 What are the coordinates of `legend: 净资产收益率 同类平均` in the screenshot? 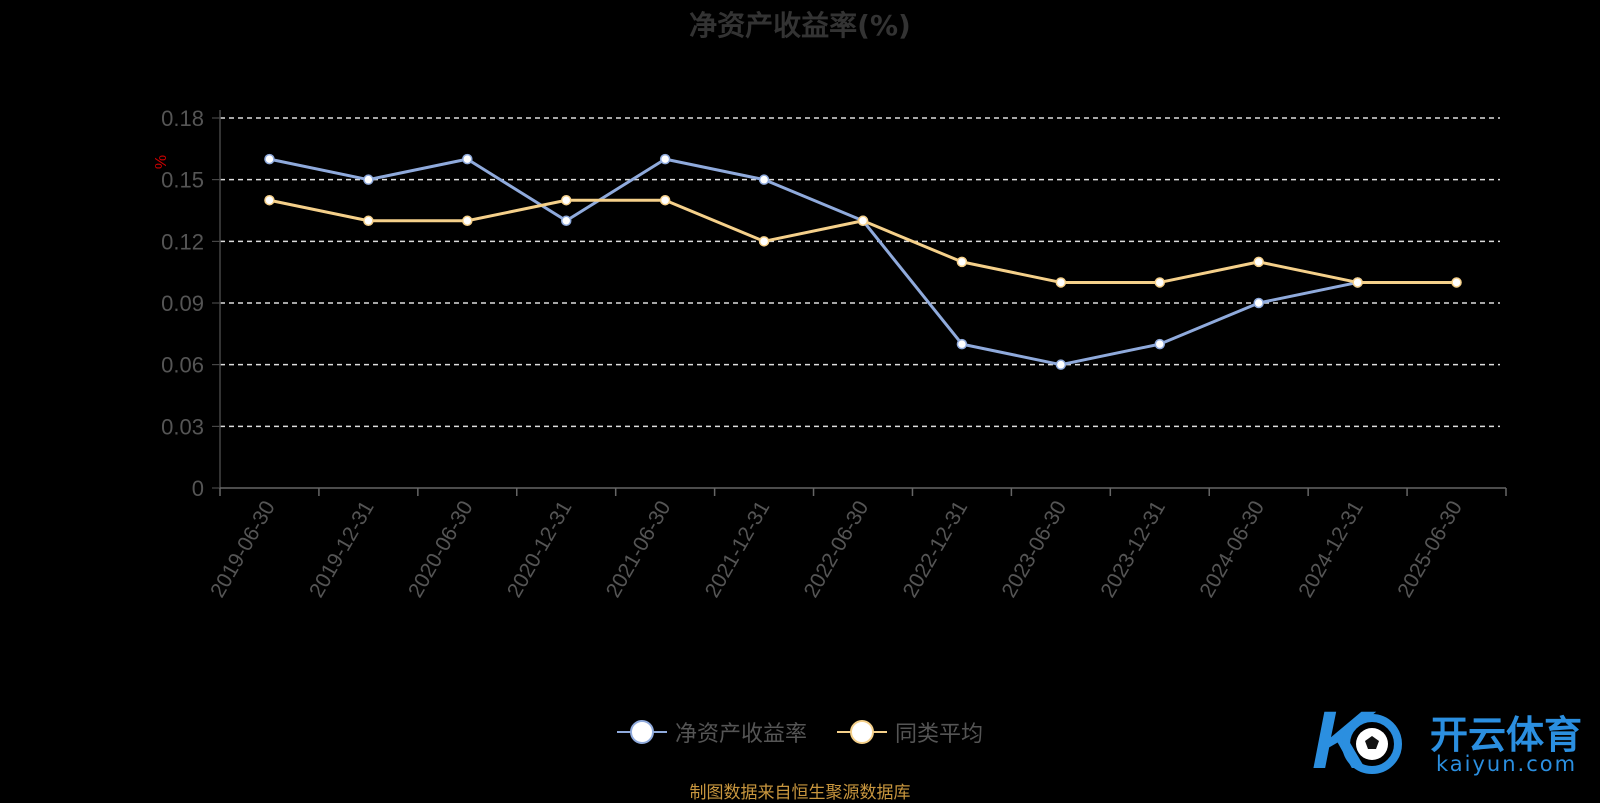 It's located at (800, 732).